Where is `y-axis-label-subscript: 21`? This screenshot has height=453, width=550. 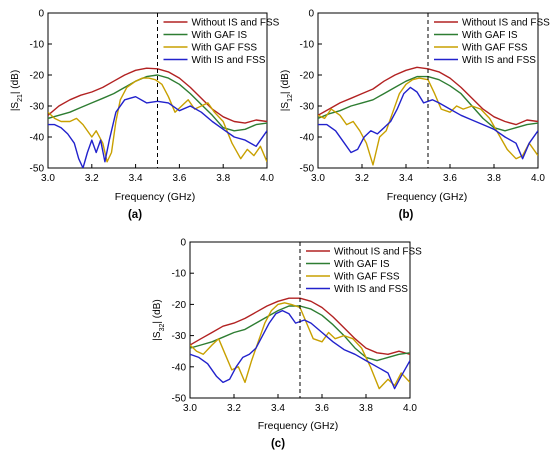
y-axis-label-subscript: 21 is located at coordinates (20, 98).